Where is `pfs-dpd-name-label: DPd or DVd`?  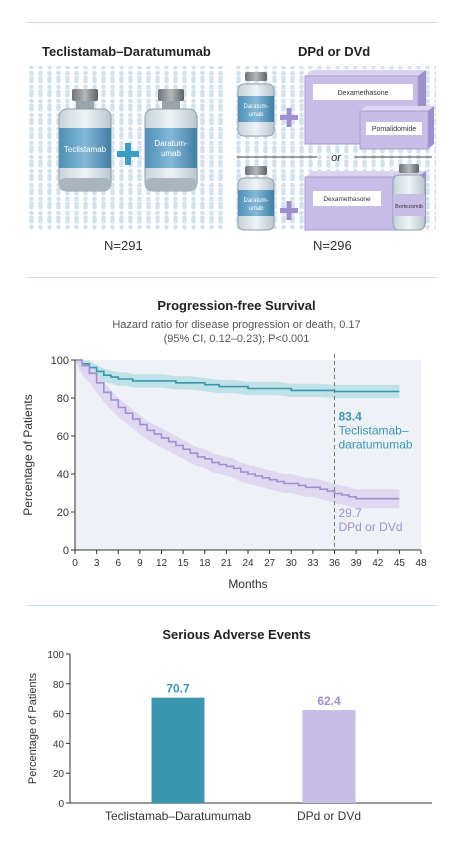
pfs-dpd-name-label: DPd or DVd is located at coordinates (371, 527).